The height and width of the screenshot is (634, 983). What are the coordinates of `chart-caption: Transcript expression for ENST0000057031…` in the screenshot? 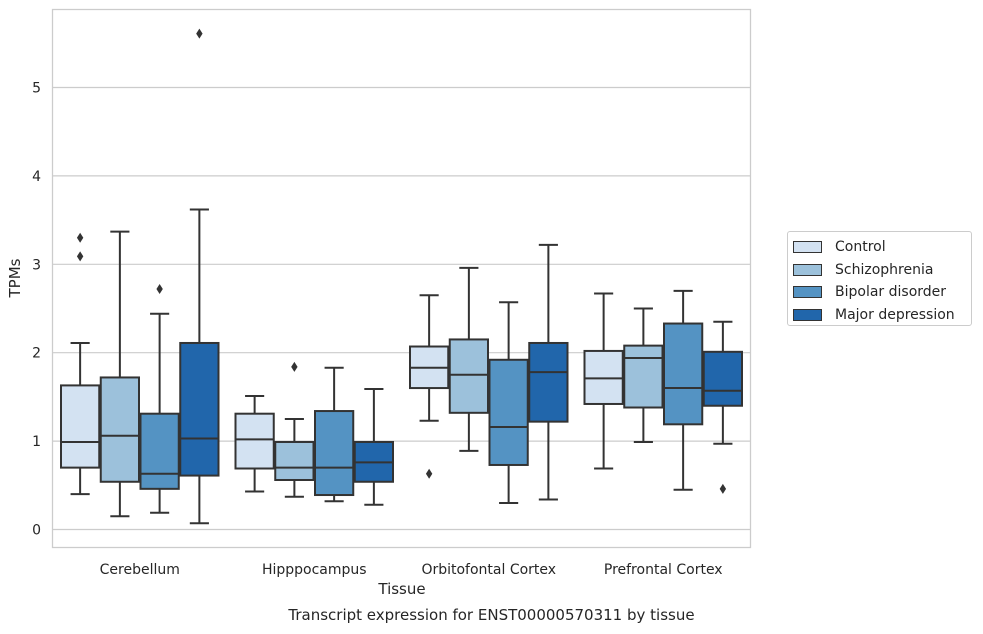 It's located at (491, 615).